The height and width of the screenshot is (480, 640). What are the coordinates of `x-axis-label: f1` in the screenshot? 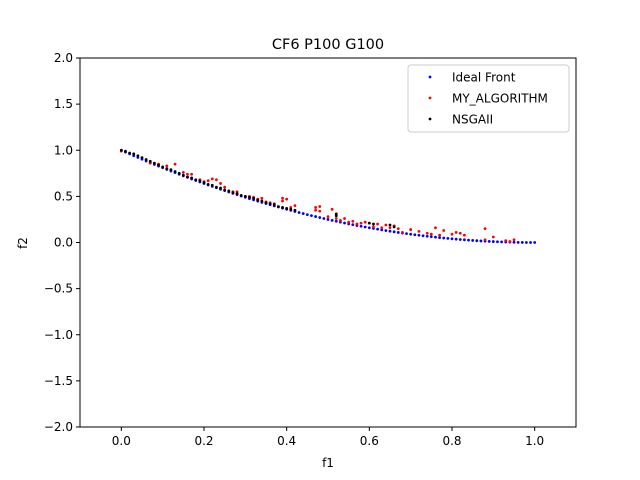 It's located at (328, 463).